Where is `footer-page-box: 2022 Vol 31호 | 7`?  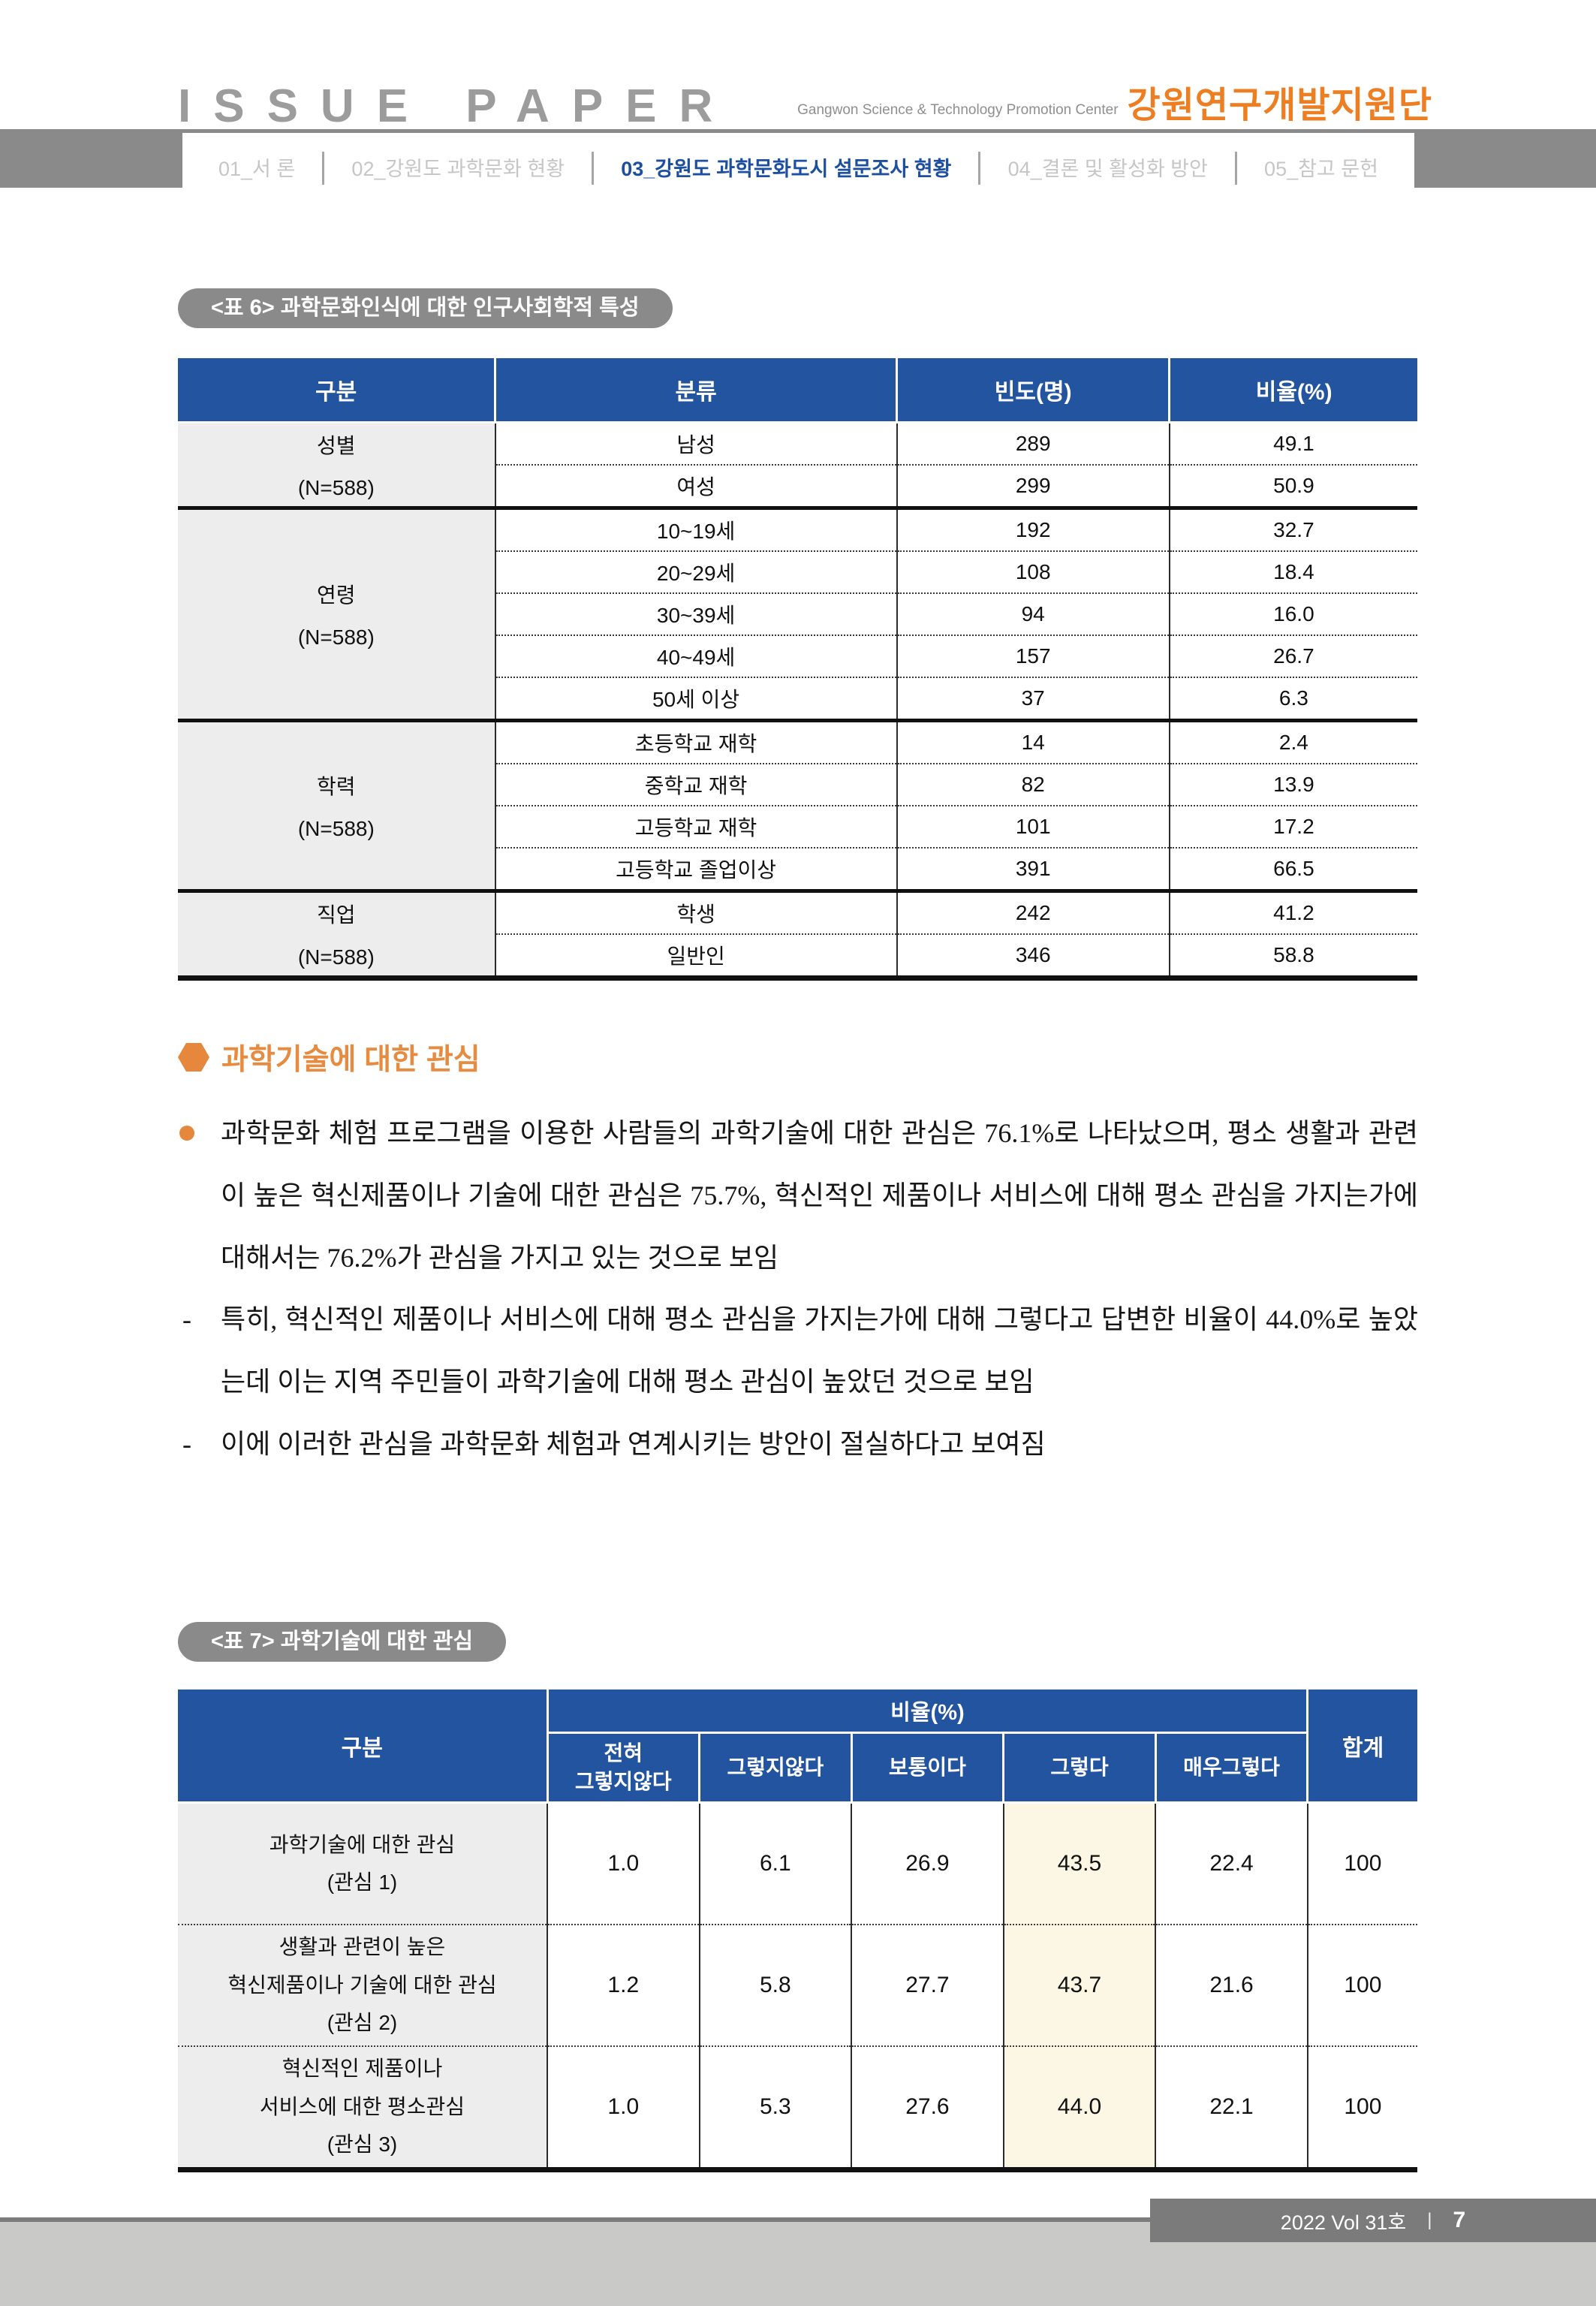
footer-page-box: 2022 Vol 31호 | 7 is located at coordinates (1373, 2220).